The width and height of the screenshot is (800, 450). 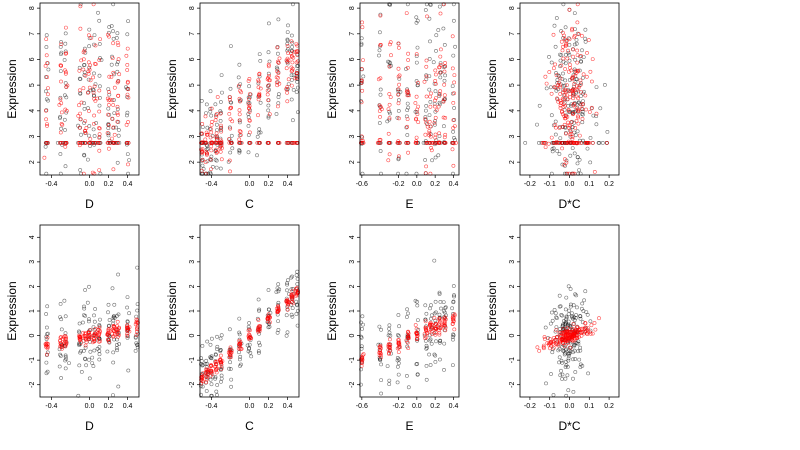 What do you see at coordinates (352, 111) in the screenshot?
I see `y-tick-label: 4` at bounding box center [352, 111].